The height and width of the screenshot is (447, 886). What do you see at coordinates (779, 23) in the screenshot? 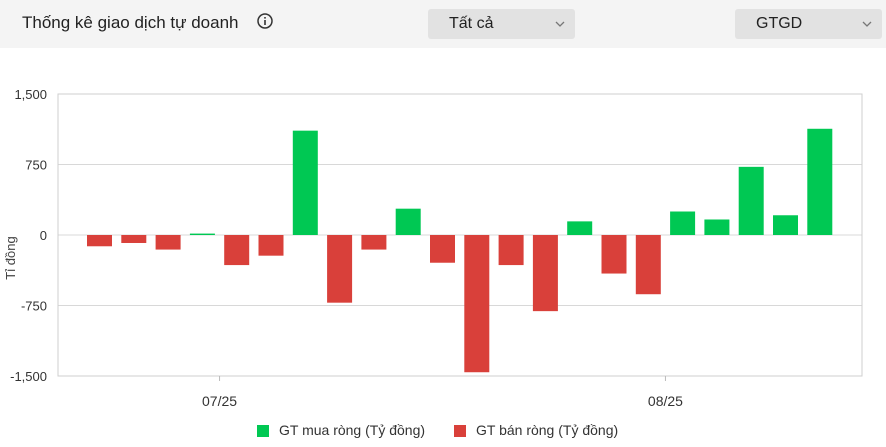
I see `metric-select-value: GTGD` at bounding box center [779, 23].